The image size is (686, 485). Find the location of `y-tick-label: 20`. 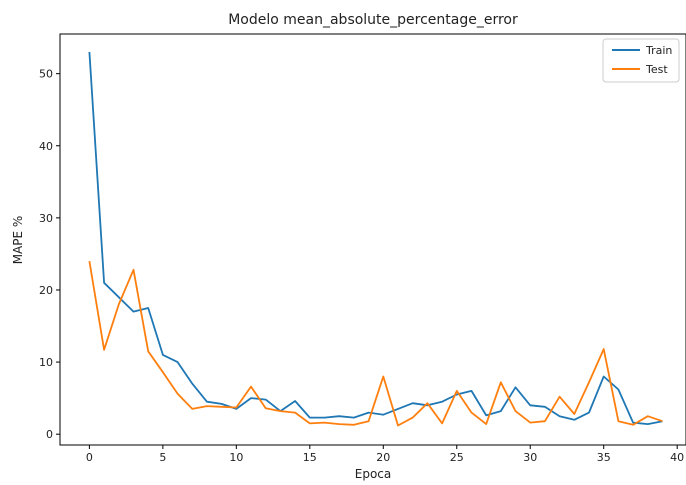

y-tick-label: 20 is located at coordinates (46, 290).